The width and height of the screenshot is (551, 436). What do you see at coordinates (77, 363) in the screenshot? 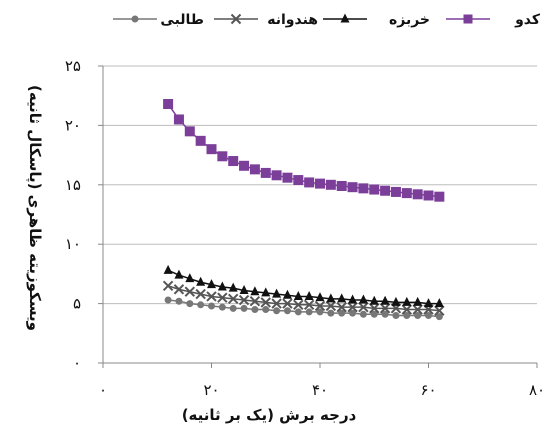
I see `y-tick-label: ۰` at bounding box center [77, 363].